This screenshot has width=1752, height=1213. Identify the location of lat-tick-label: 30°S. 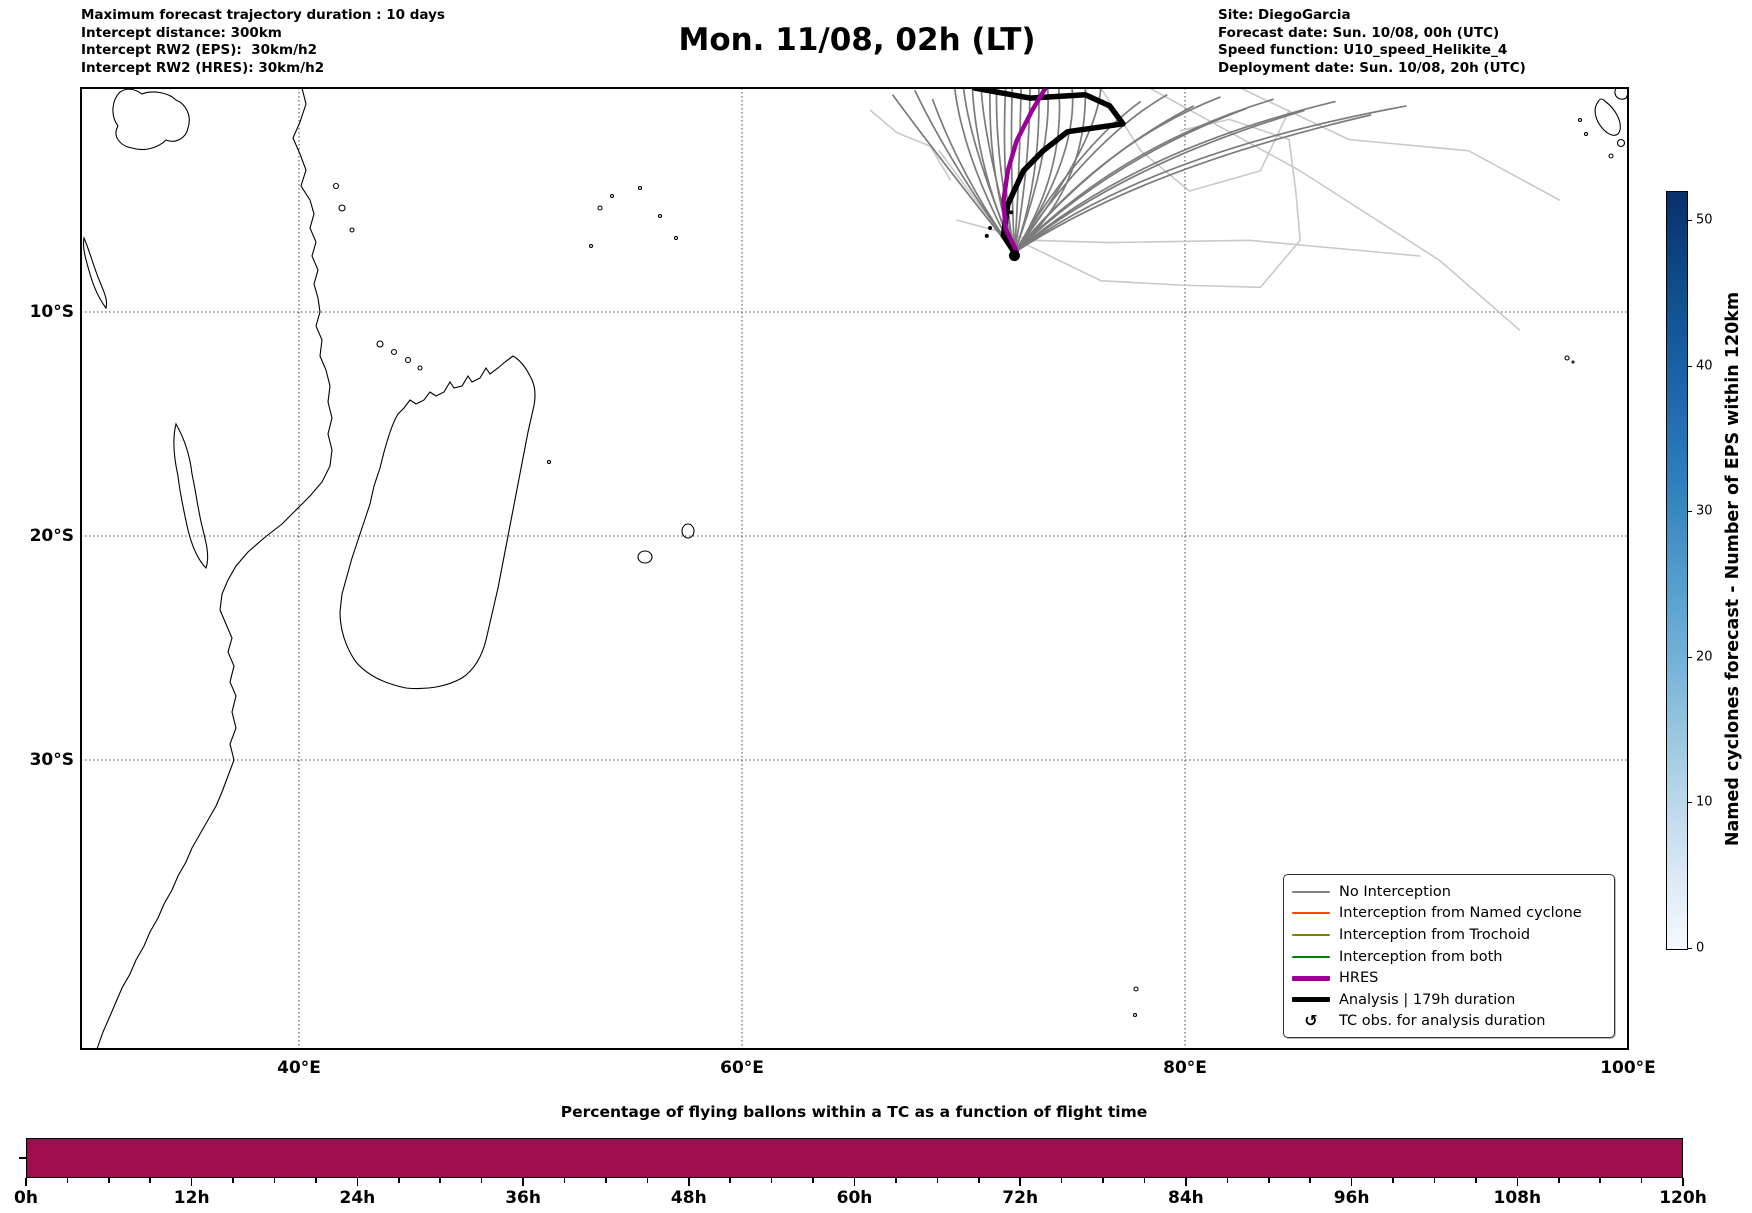
(51, 760).